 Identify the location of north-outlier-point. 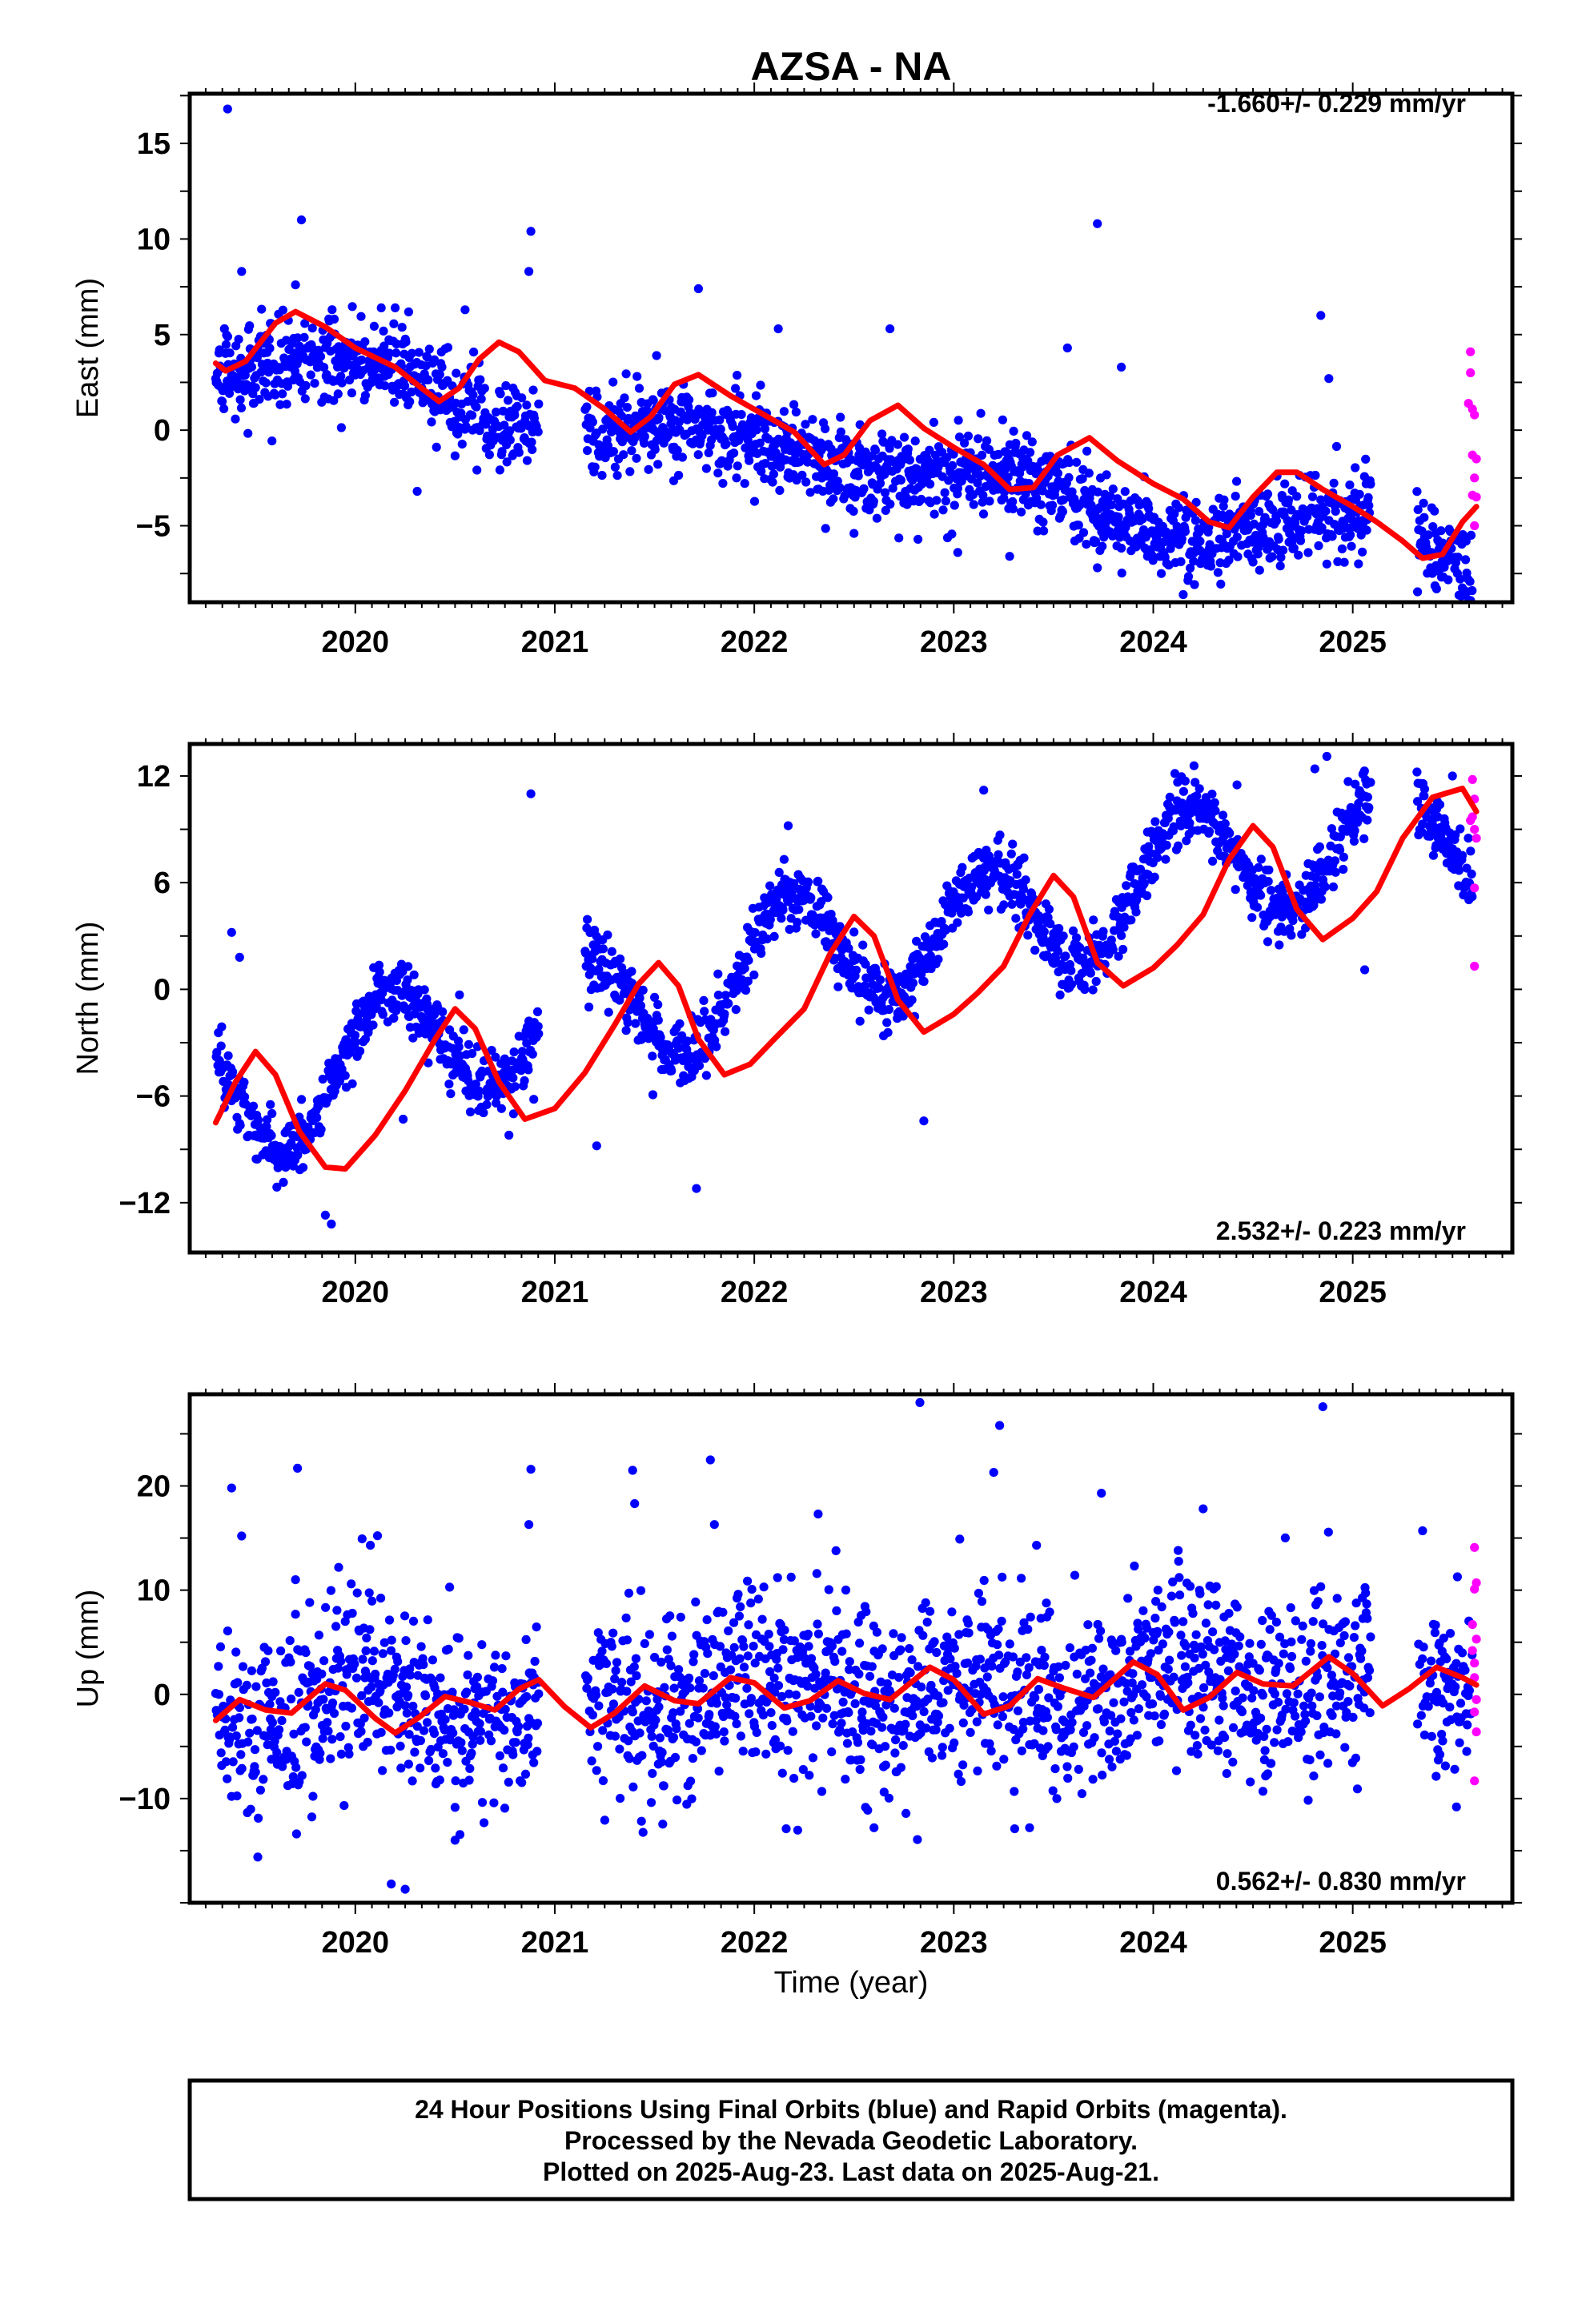
(1213, 823).